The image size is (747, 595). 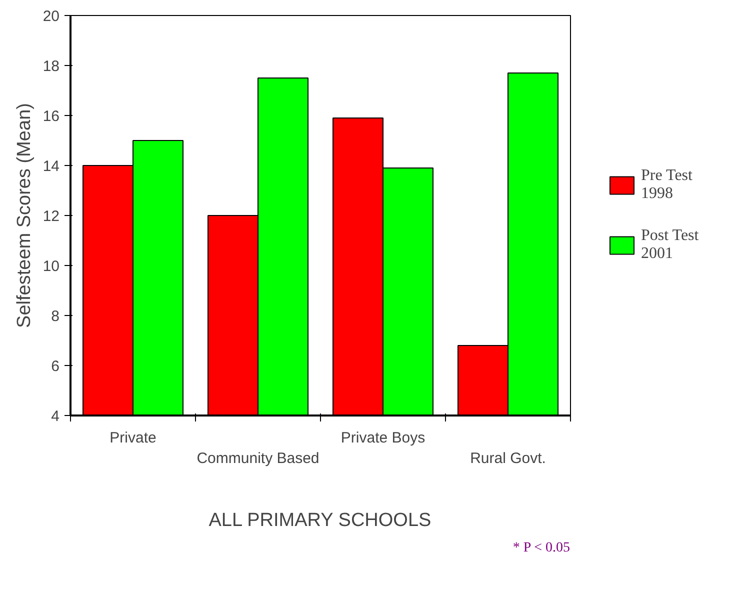 I want to click on y-tick-label: 12, so click(x=51, y=216).